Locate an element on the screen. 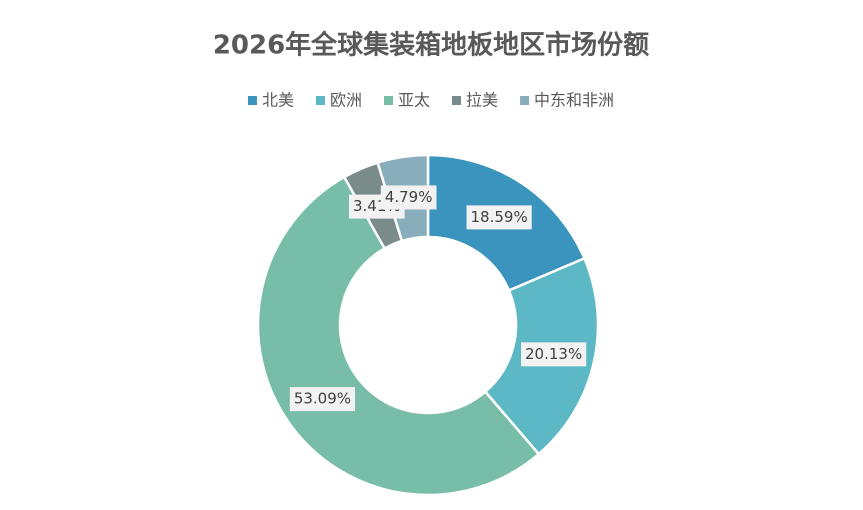 The height and width of the screenshot is (510, 863). legend-label: 欧洲 is located at coordinates (346, 100).